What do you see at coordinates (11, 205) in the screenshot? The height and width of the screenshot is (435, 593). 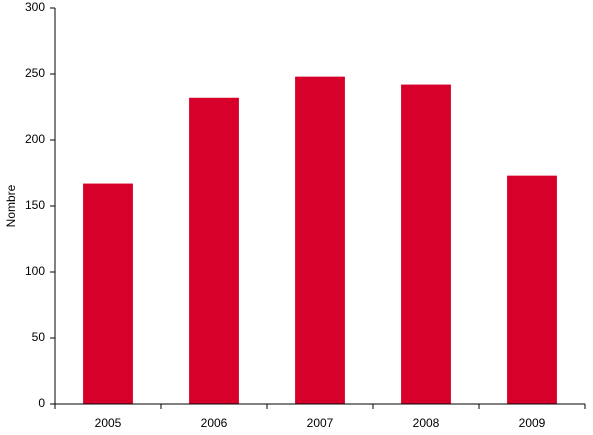 I see `y-axis-label: Nombre` at bounding box center [11, 205].